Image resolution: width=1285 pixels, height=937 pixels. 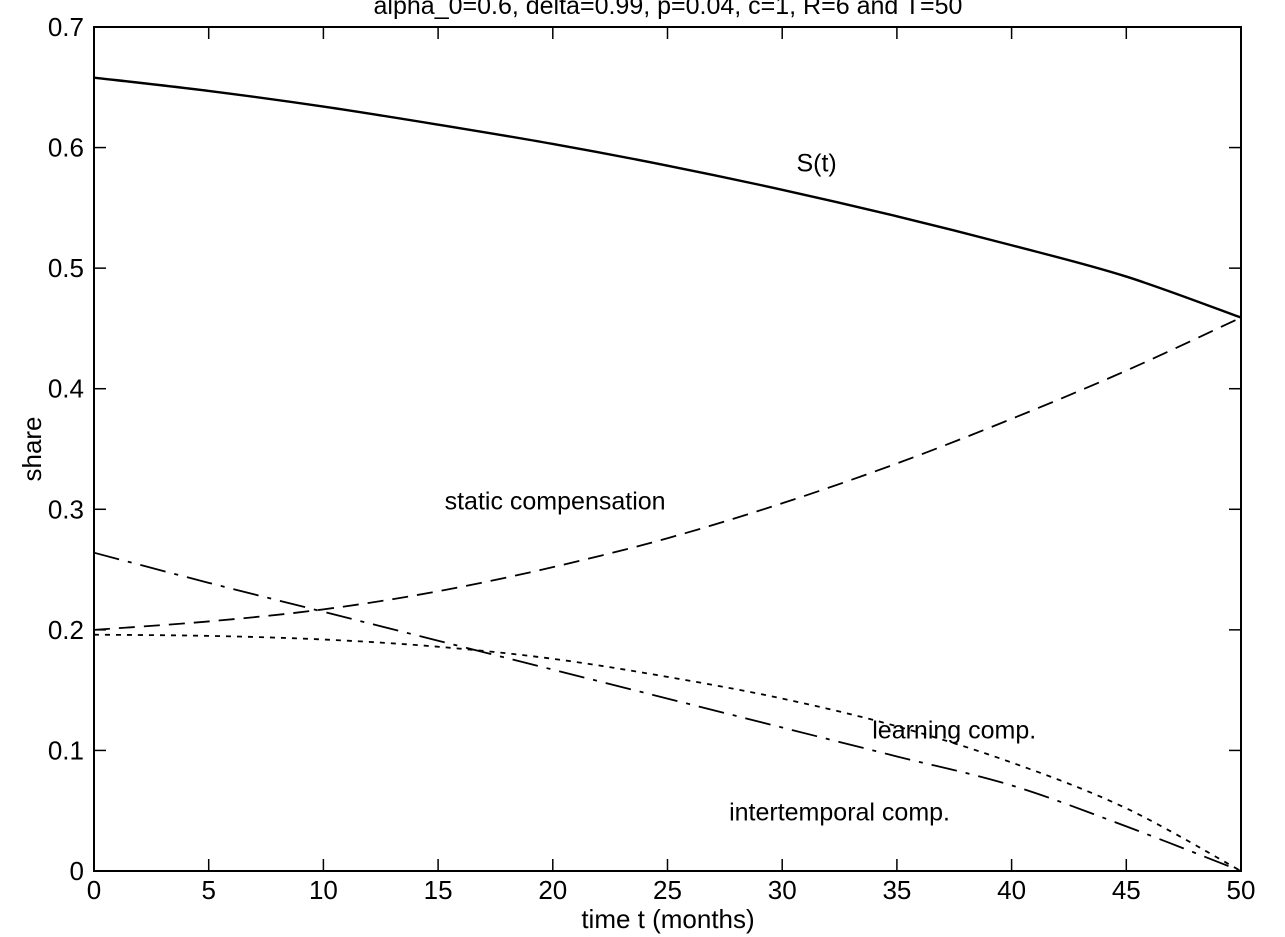 I want to click on y-tick-label: 0.7, so click(x=66, y=27).